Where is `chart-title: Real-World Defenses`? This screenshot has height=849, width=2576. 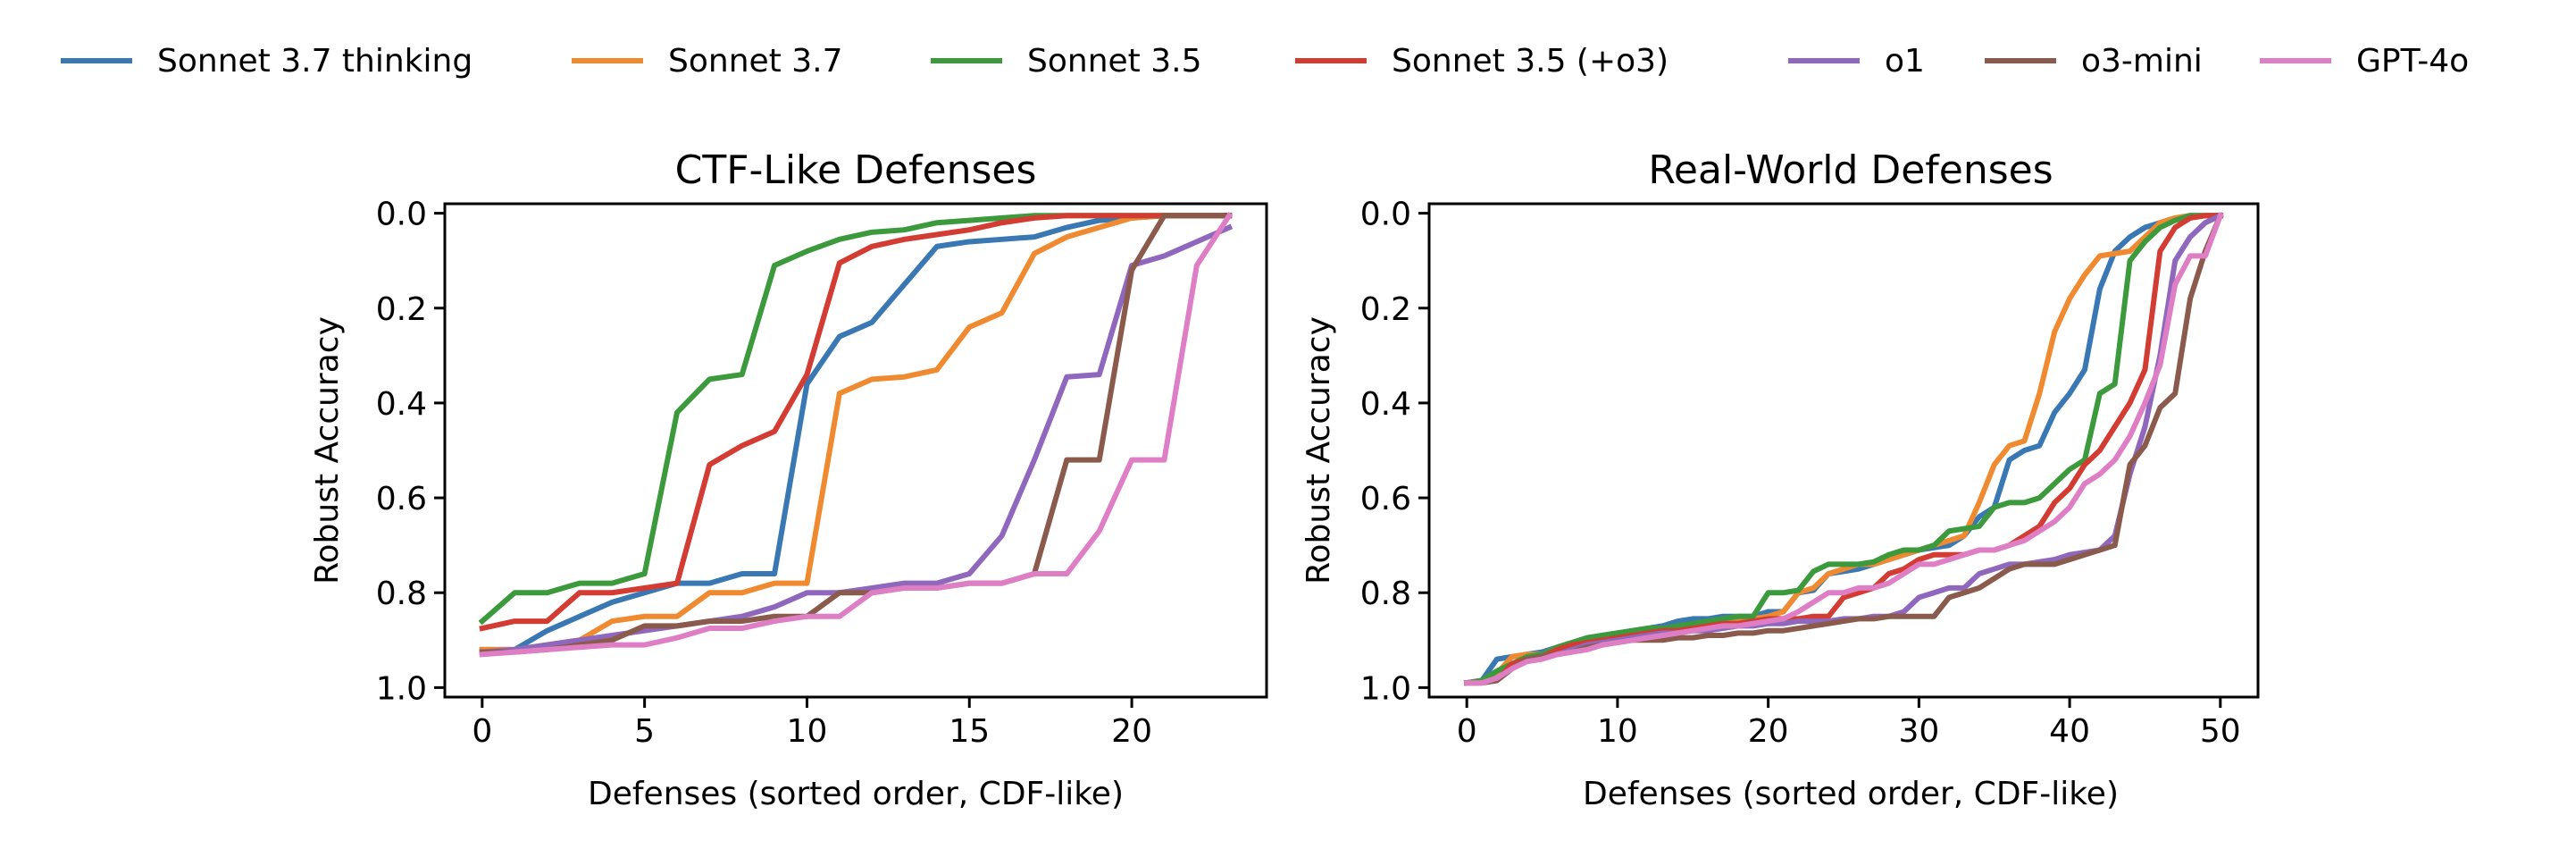
chart-title: Real-World Defenses is located at coordinates (1851, 170).